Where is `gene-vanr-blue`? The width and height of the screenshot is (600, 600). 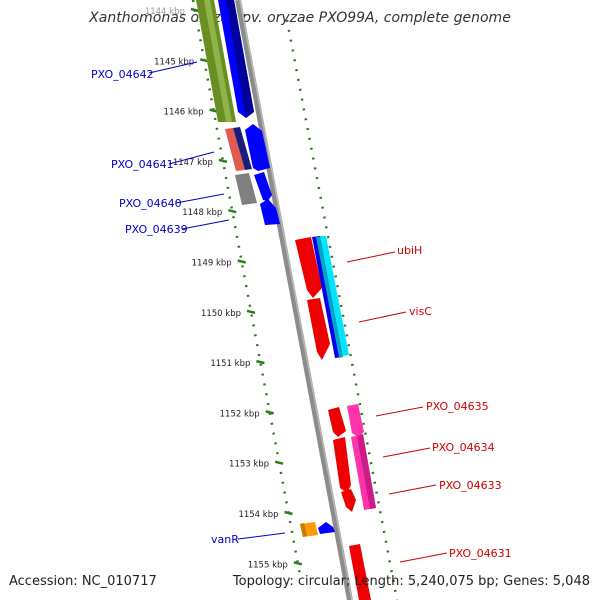
gene-vanr-blue is located at coordinates (326, 528).